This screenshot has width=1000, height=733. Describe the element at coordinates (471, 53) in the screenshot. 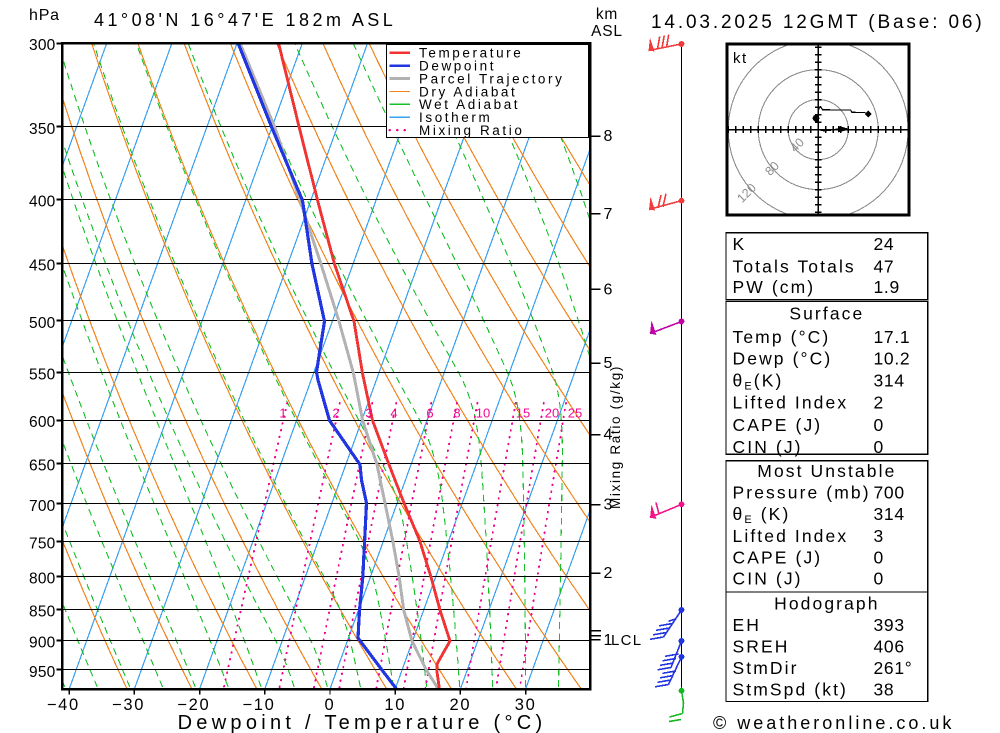

I see `svg-text: Temperature` at that location.